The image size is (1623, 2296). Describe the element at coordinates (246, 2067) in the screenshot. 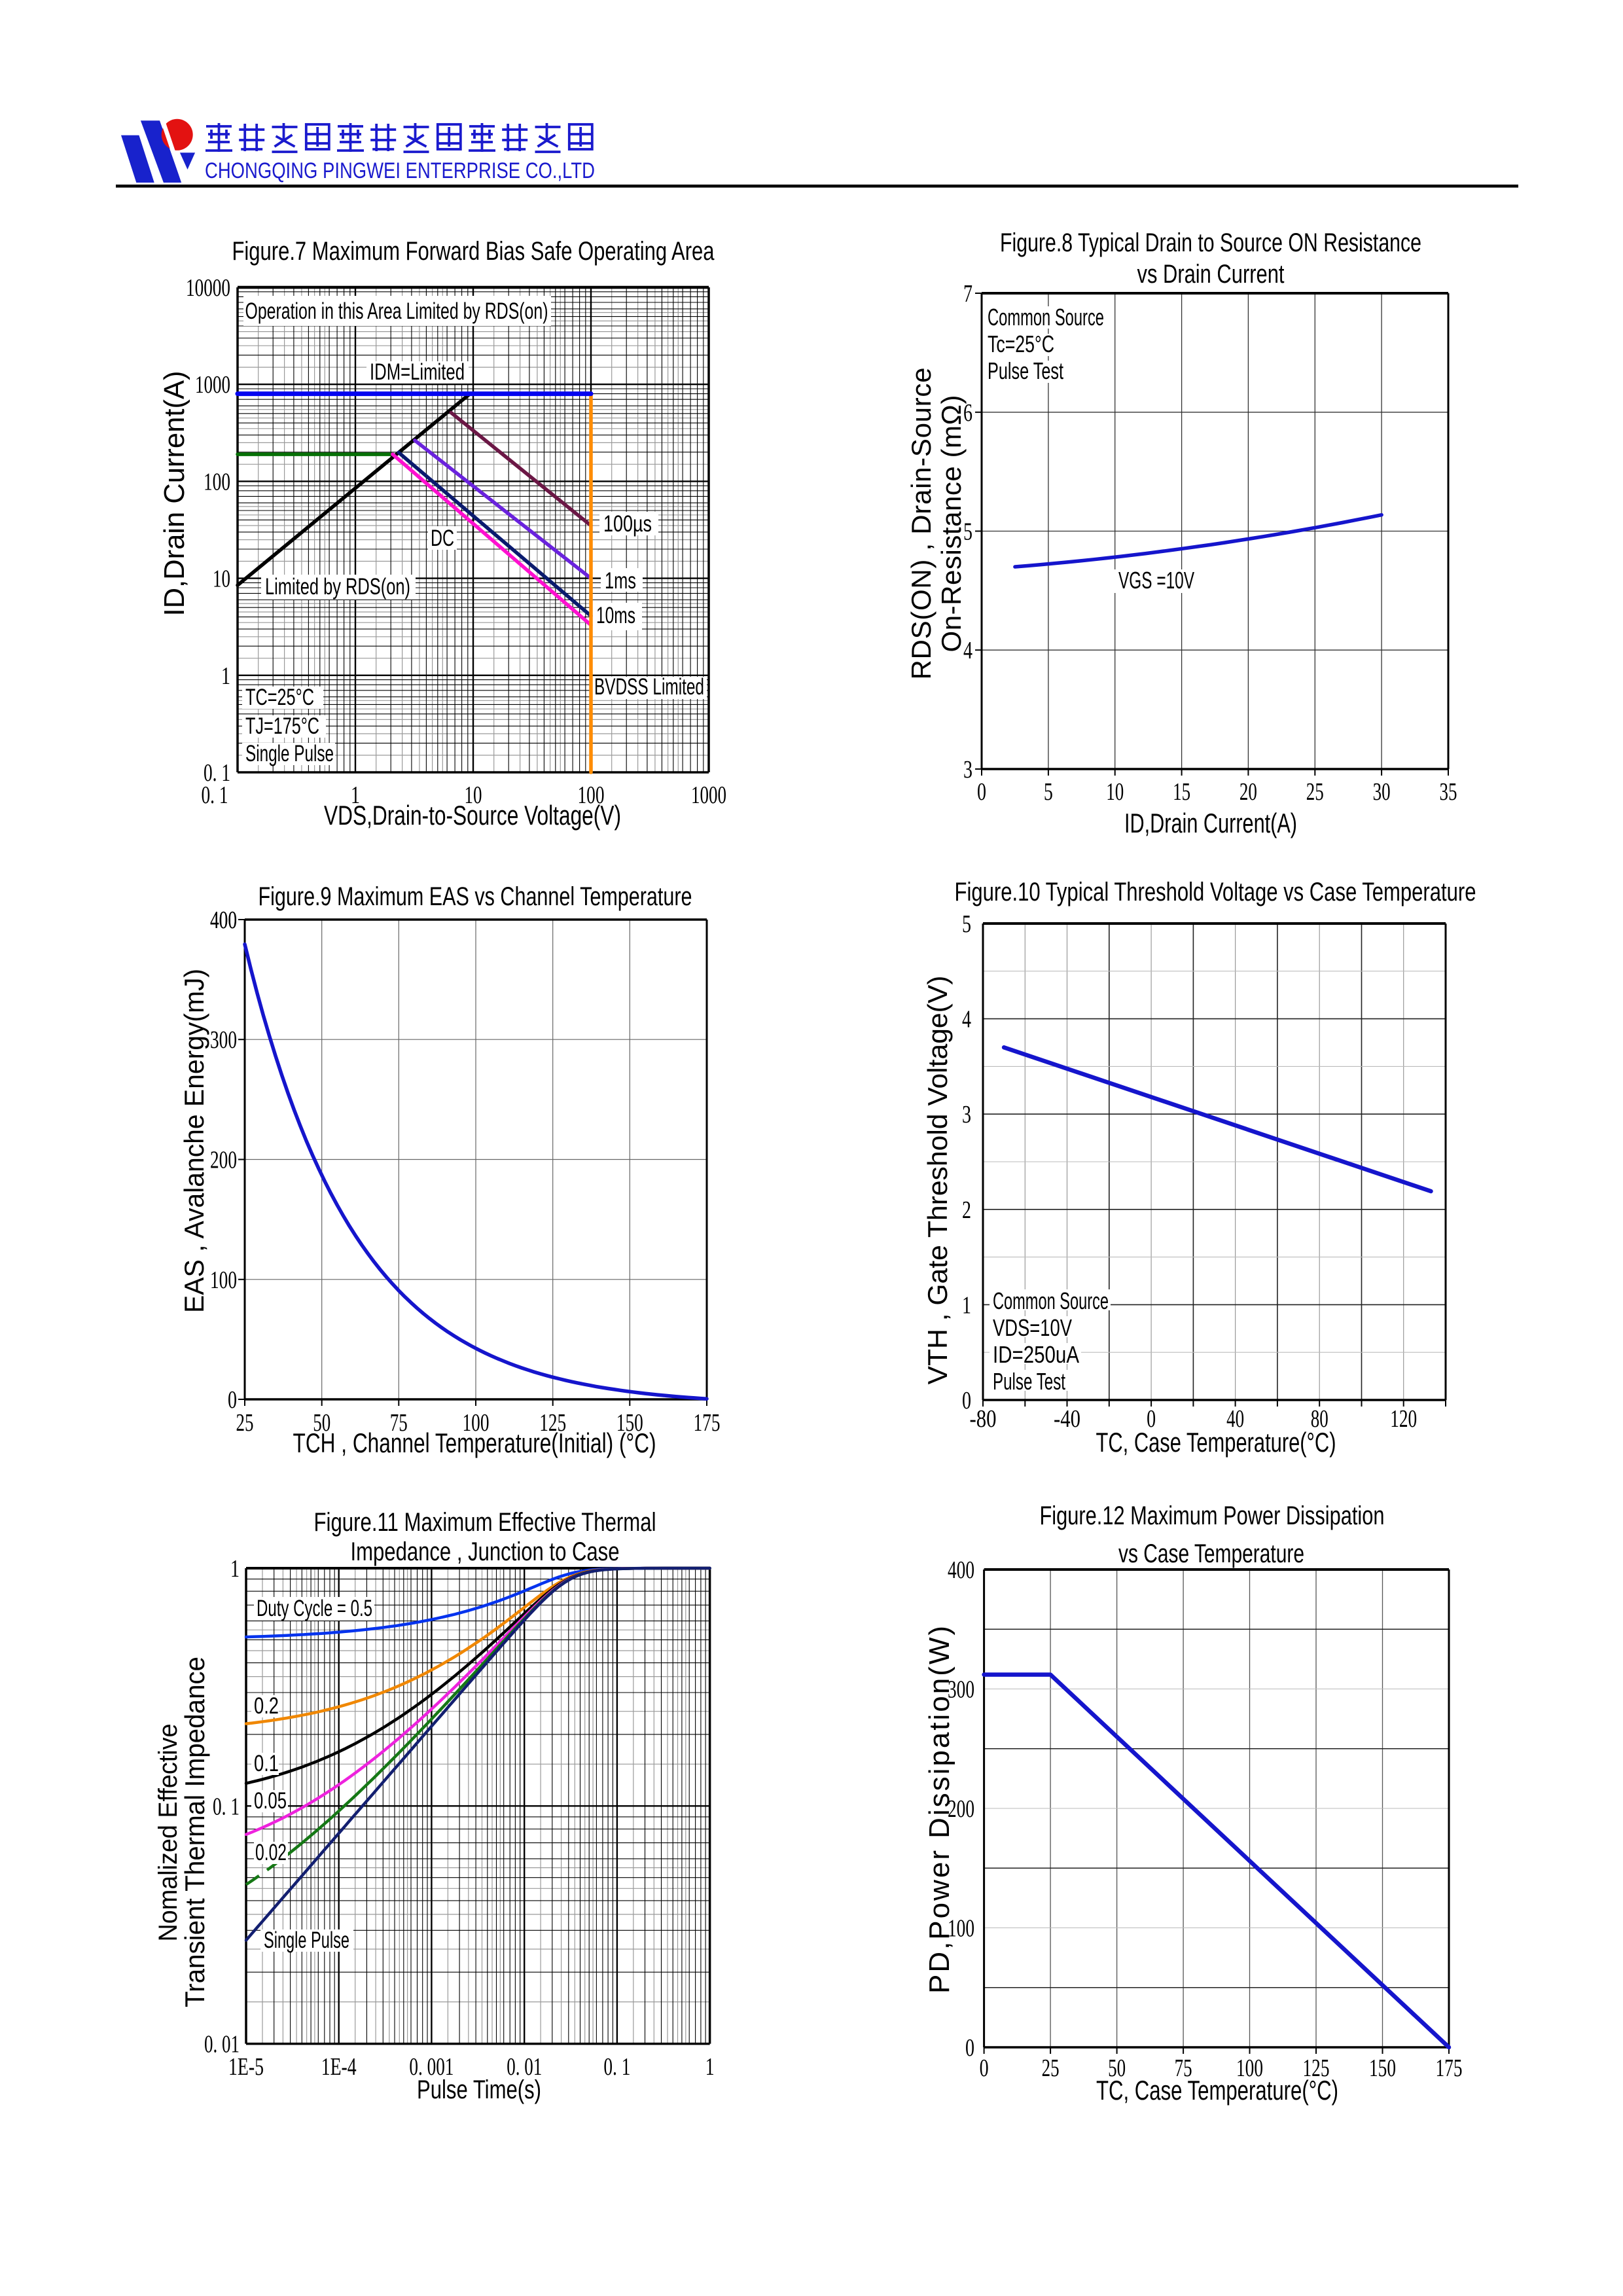

I see `svg-text: 1E-5` at that location.